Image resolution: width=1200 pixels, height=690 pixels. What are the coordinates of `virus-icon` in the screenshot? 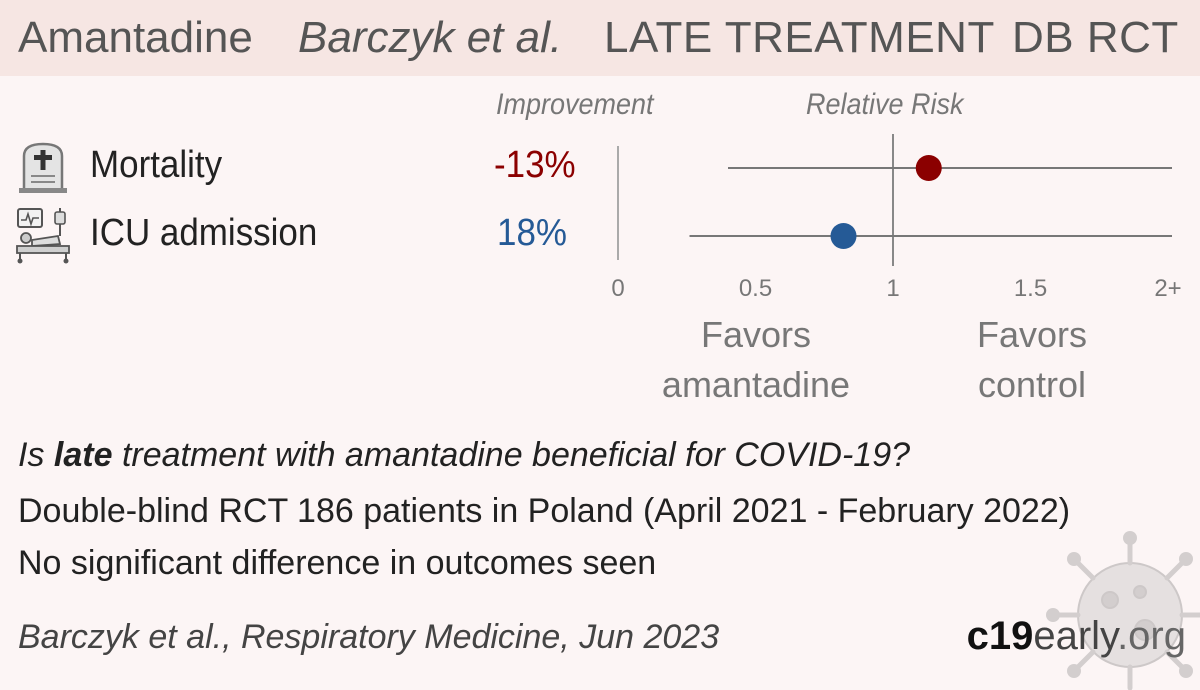 It's located at (1123, 610).